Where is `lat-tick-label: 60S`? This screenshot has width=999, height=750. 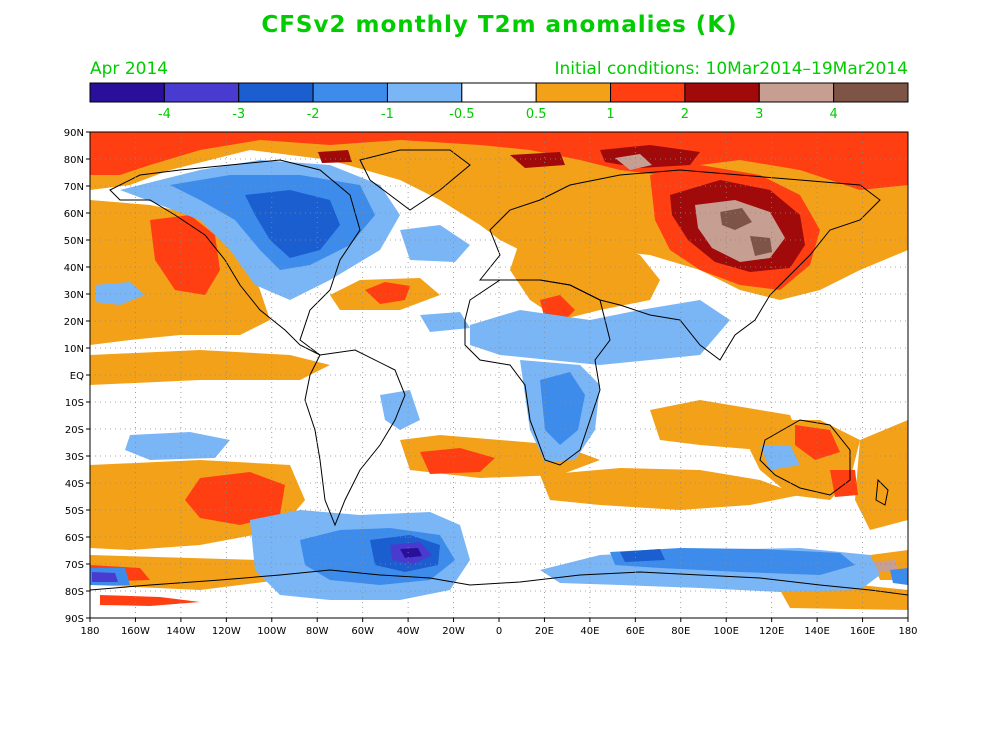 lat-tick-label: 60S is located at coordinates (74, 538).